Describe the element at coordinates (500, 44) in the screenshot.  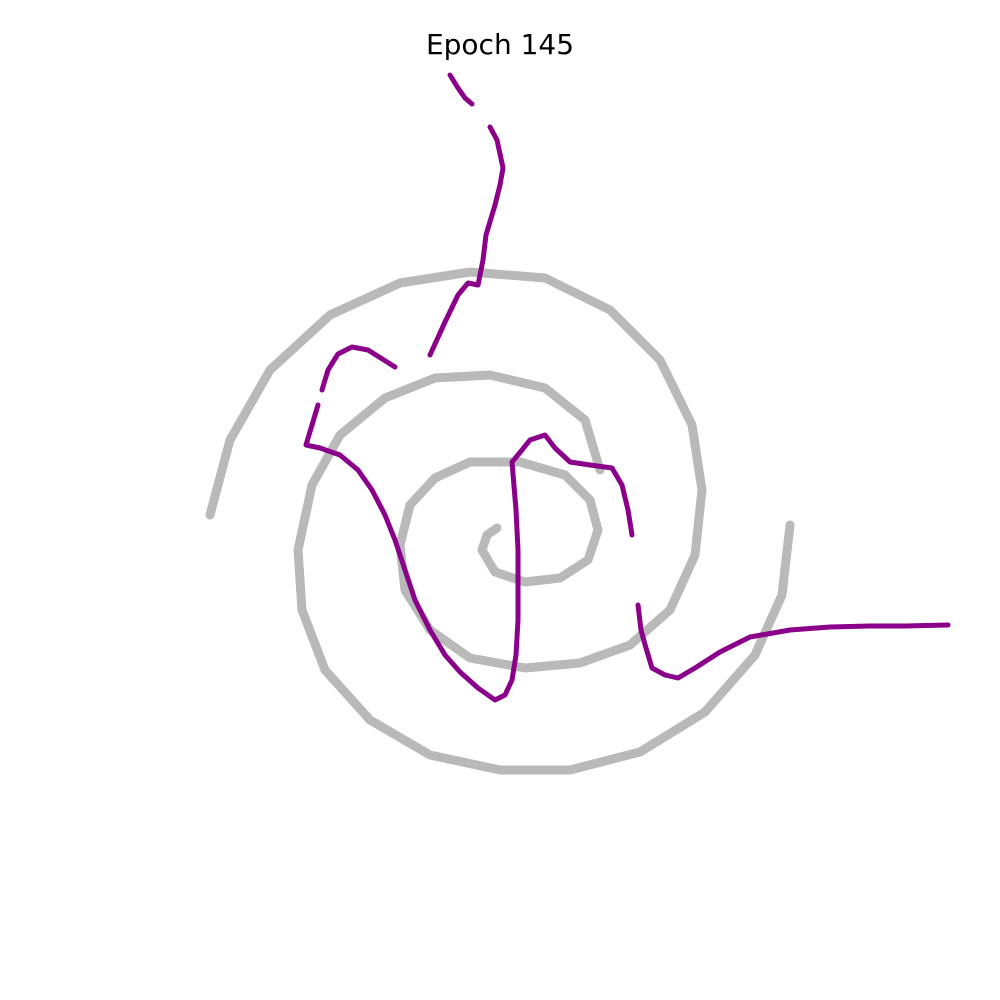
I see `chart-title: Epoch 145` at that location.